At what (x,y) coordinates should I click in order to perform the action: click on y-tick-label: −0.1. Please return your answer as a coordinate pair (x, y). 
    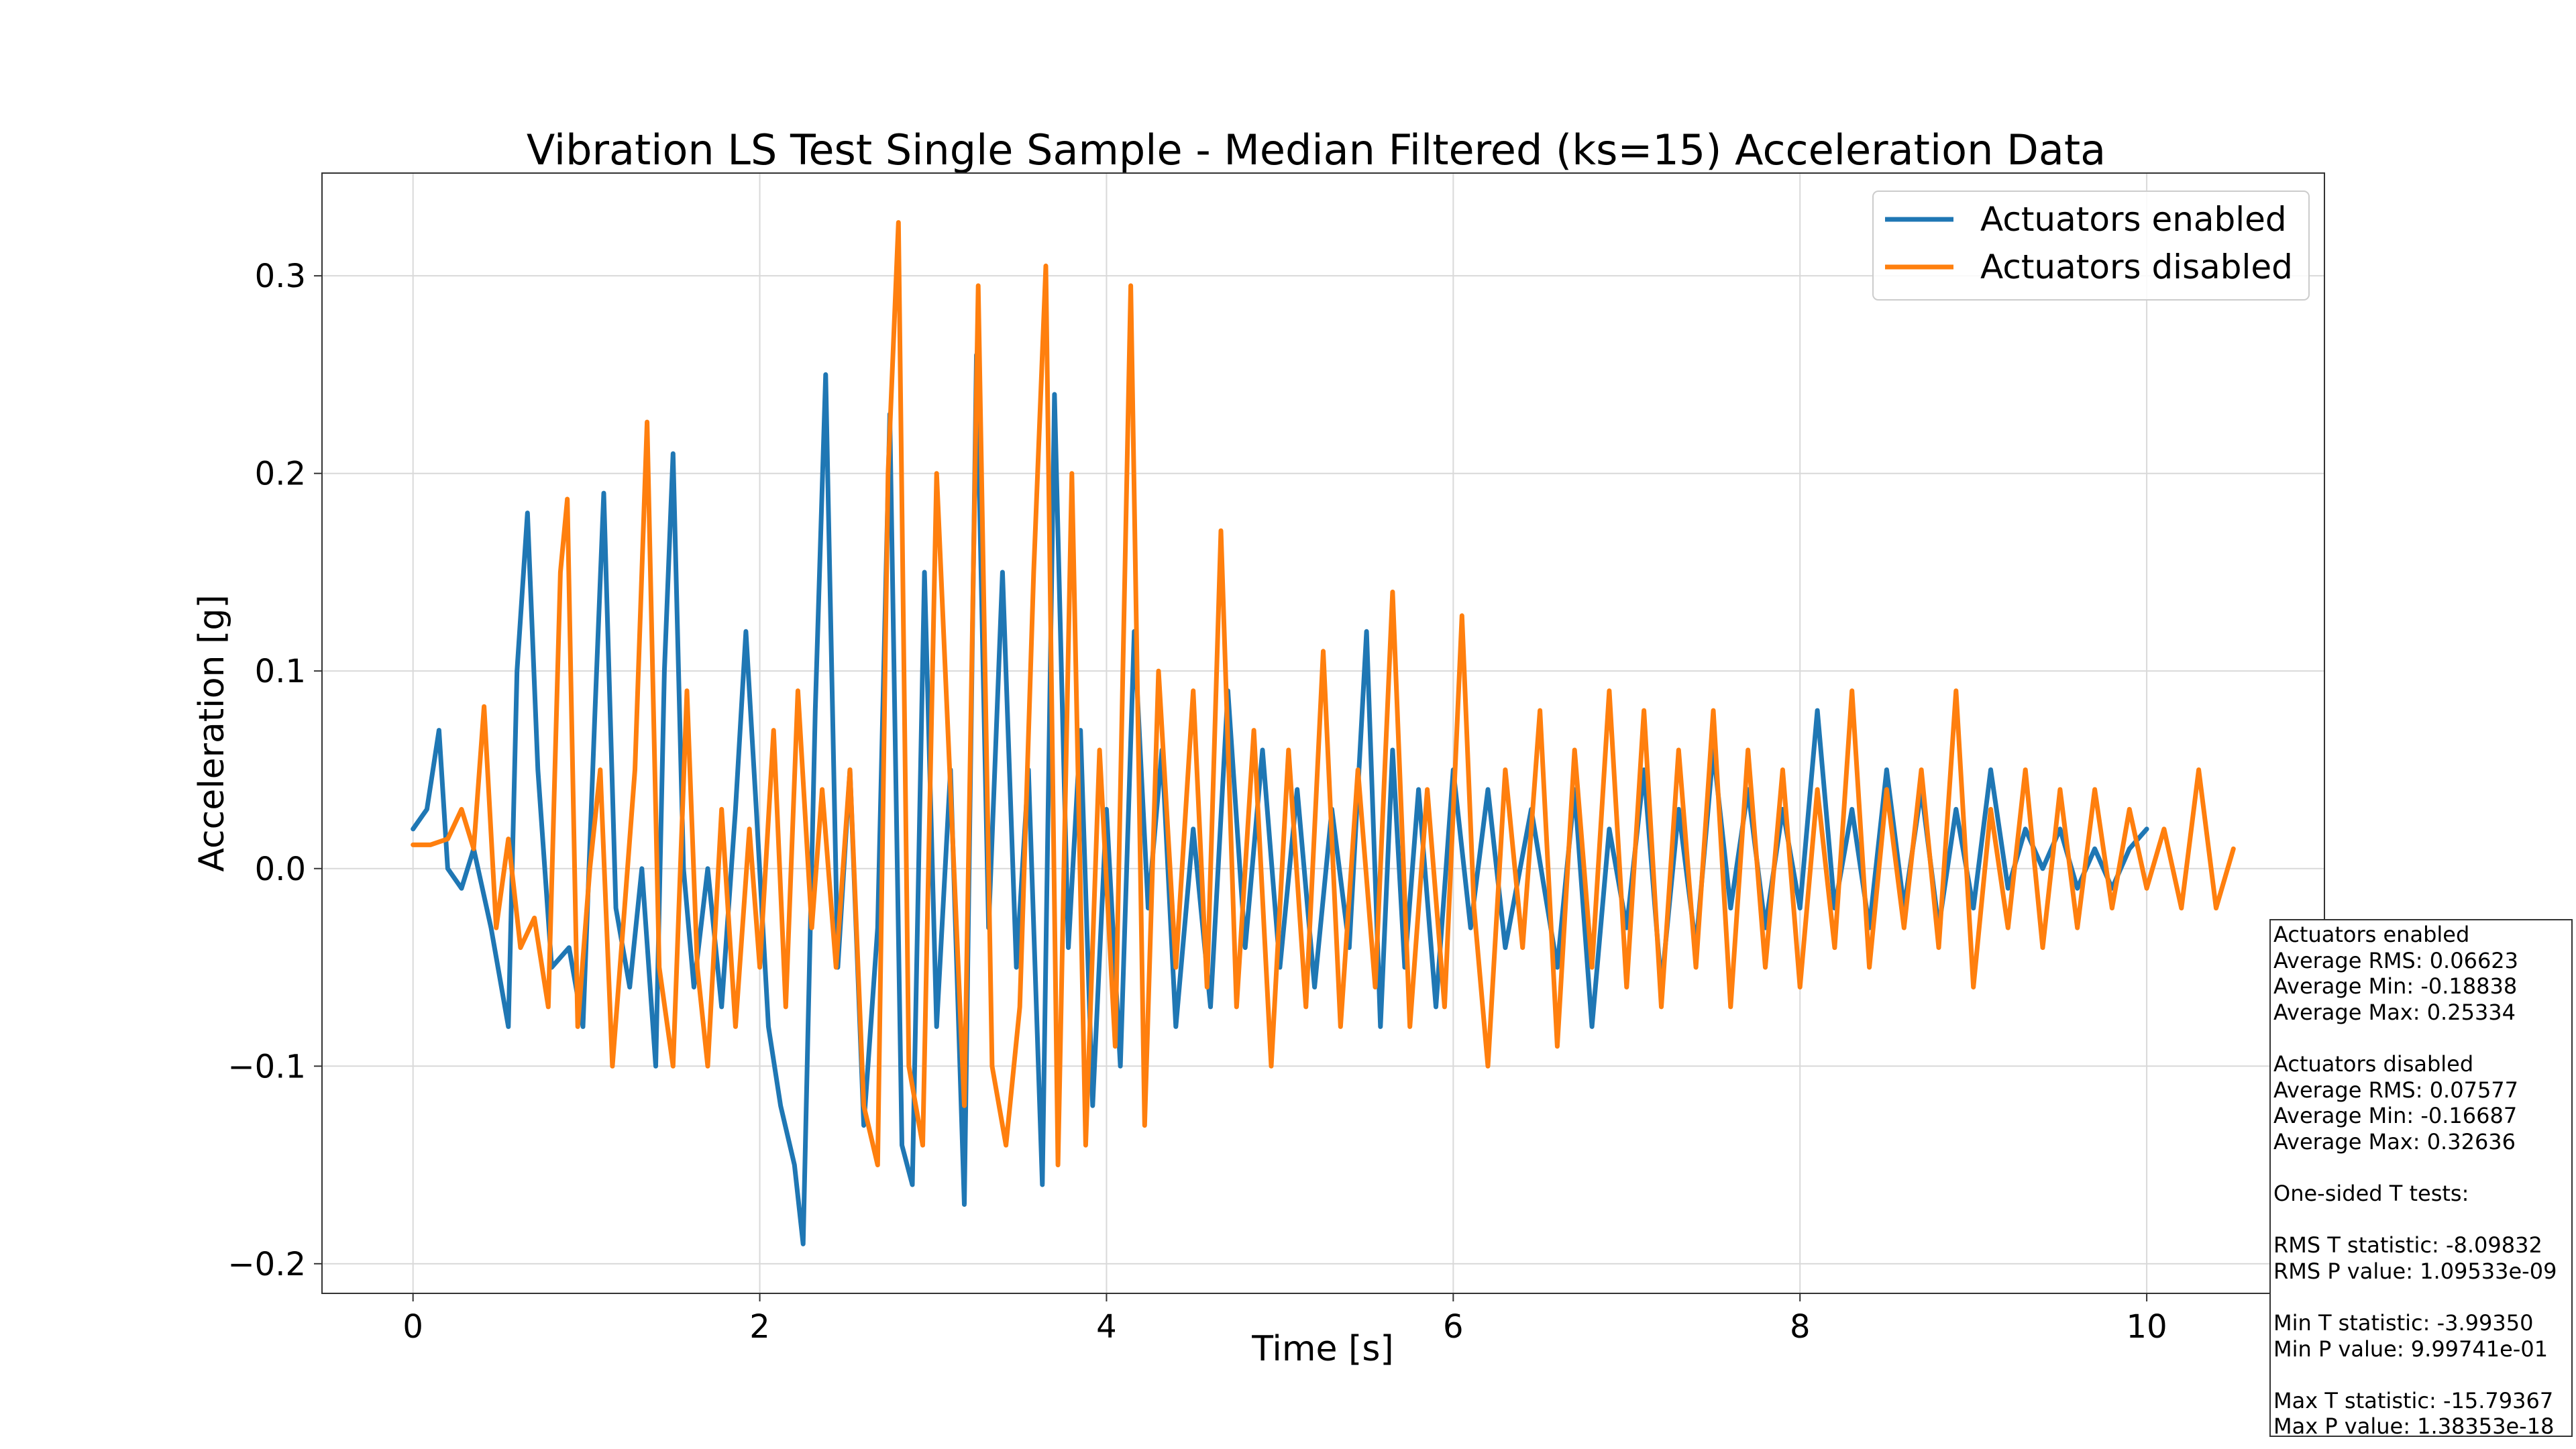
    Looking at the image, I should click on (266, 1066).